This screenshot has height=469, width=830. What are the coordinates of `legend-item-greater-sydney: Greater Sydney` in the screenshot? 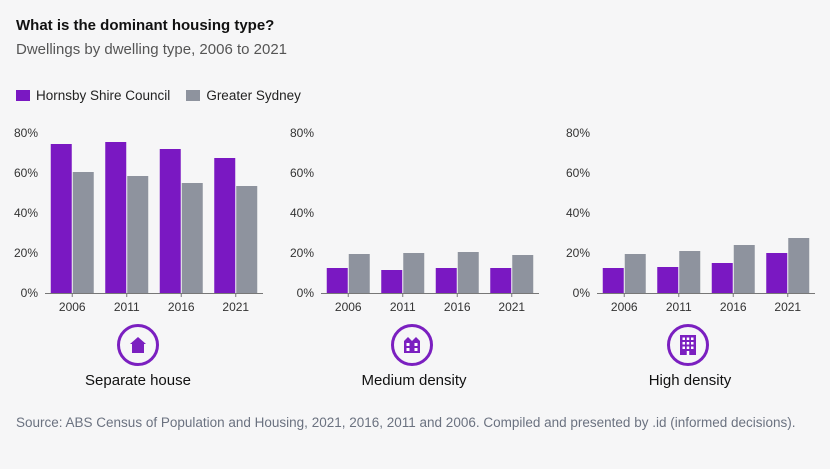 It's located at (243, 95).